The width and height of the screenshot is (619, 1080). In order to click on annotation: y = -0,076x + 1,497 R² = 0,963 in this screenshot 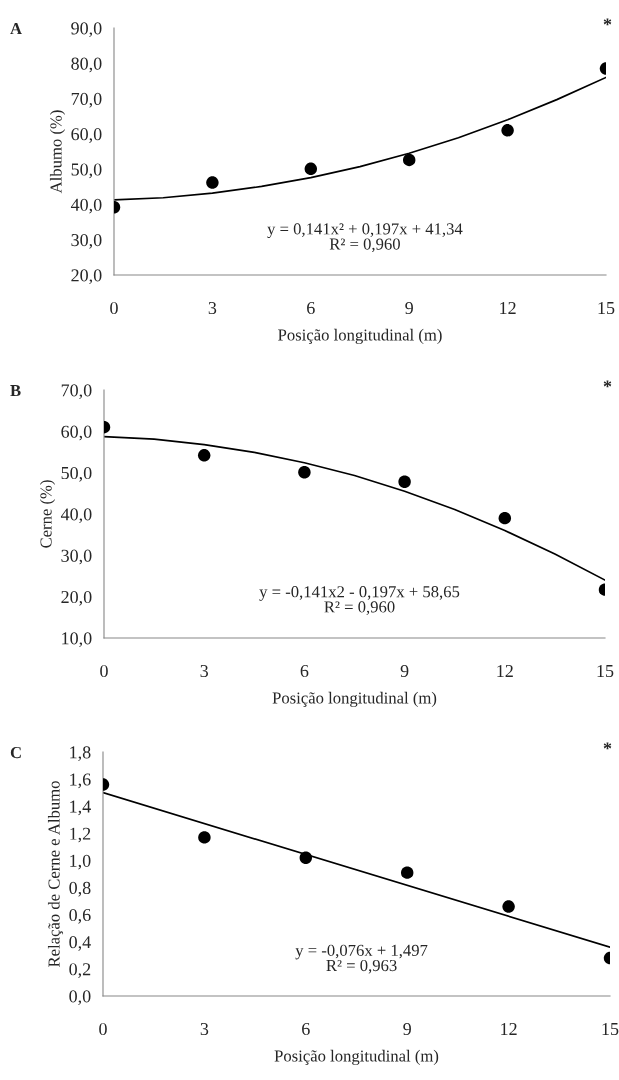, I will do `click(361, 959)`.